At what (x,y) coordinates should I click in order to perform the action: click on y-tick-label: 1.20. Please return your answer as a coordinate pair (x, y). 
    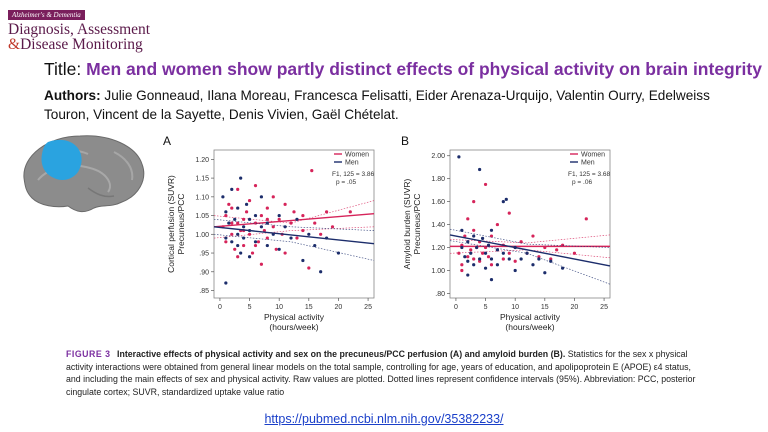
    Looking at the image, I should click on (438, 248).